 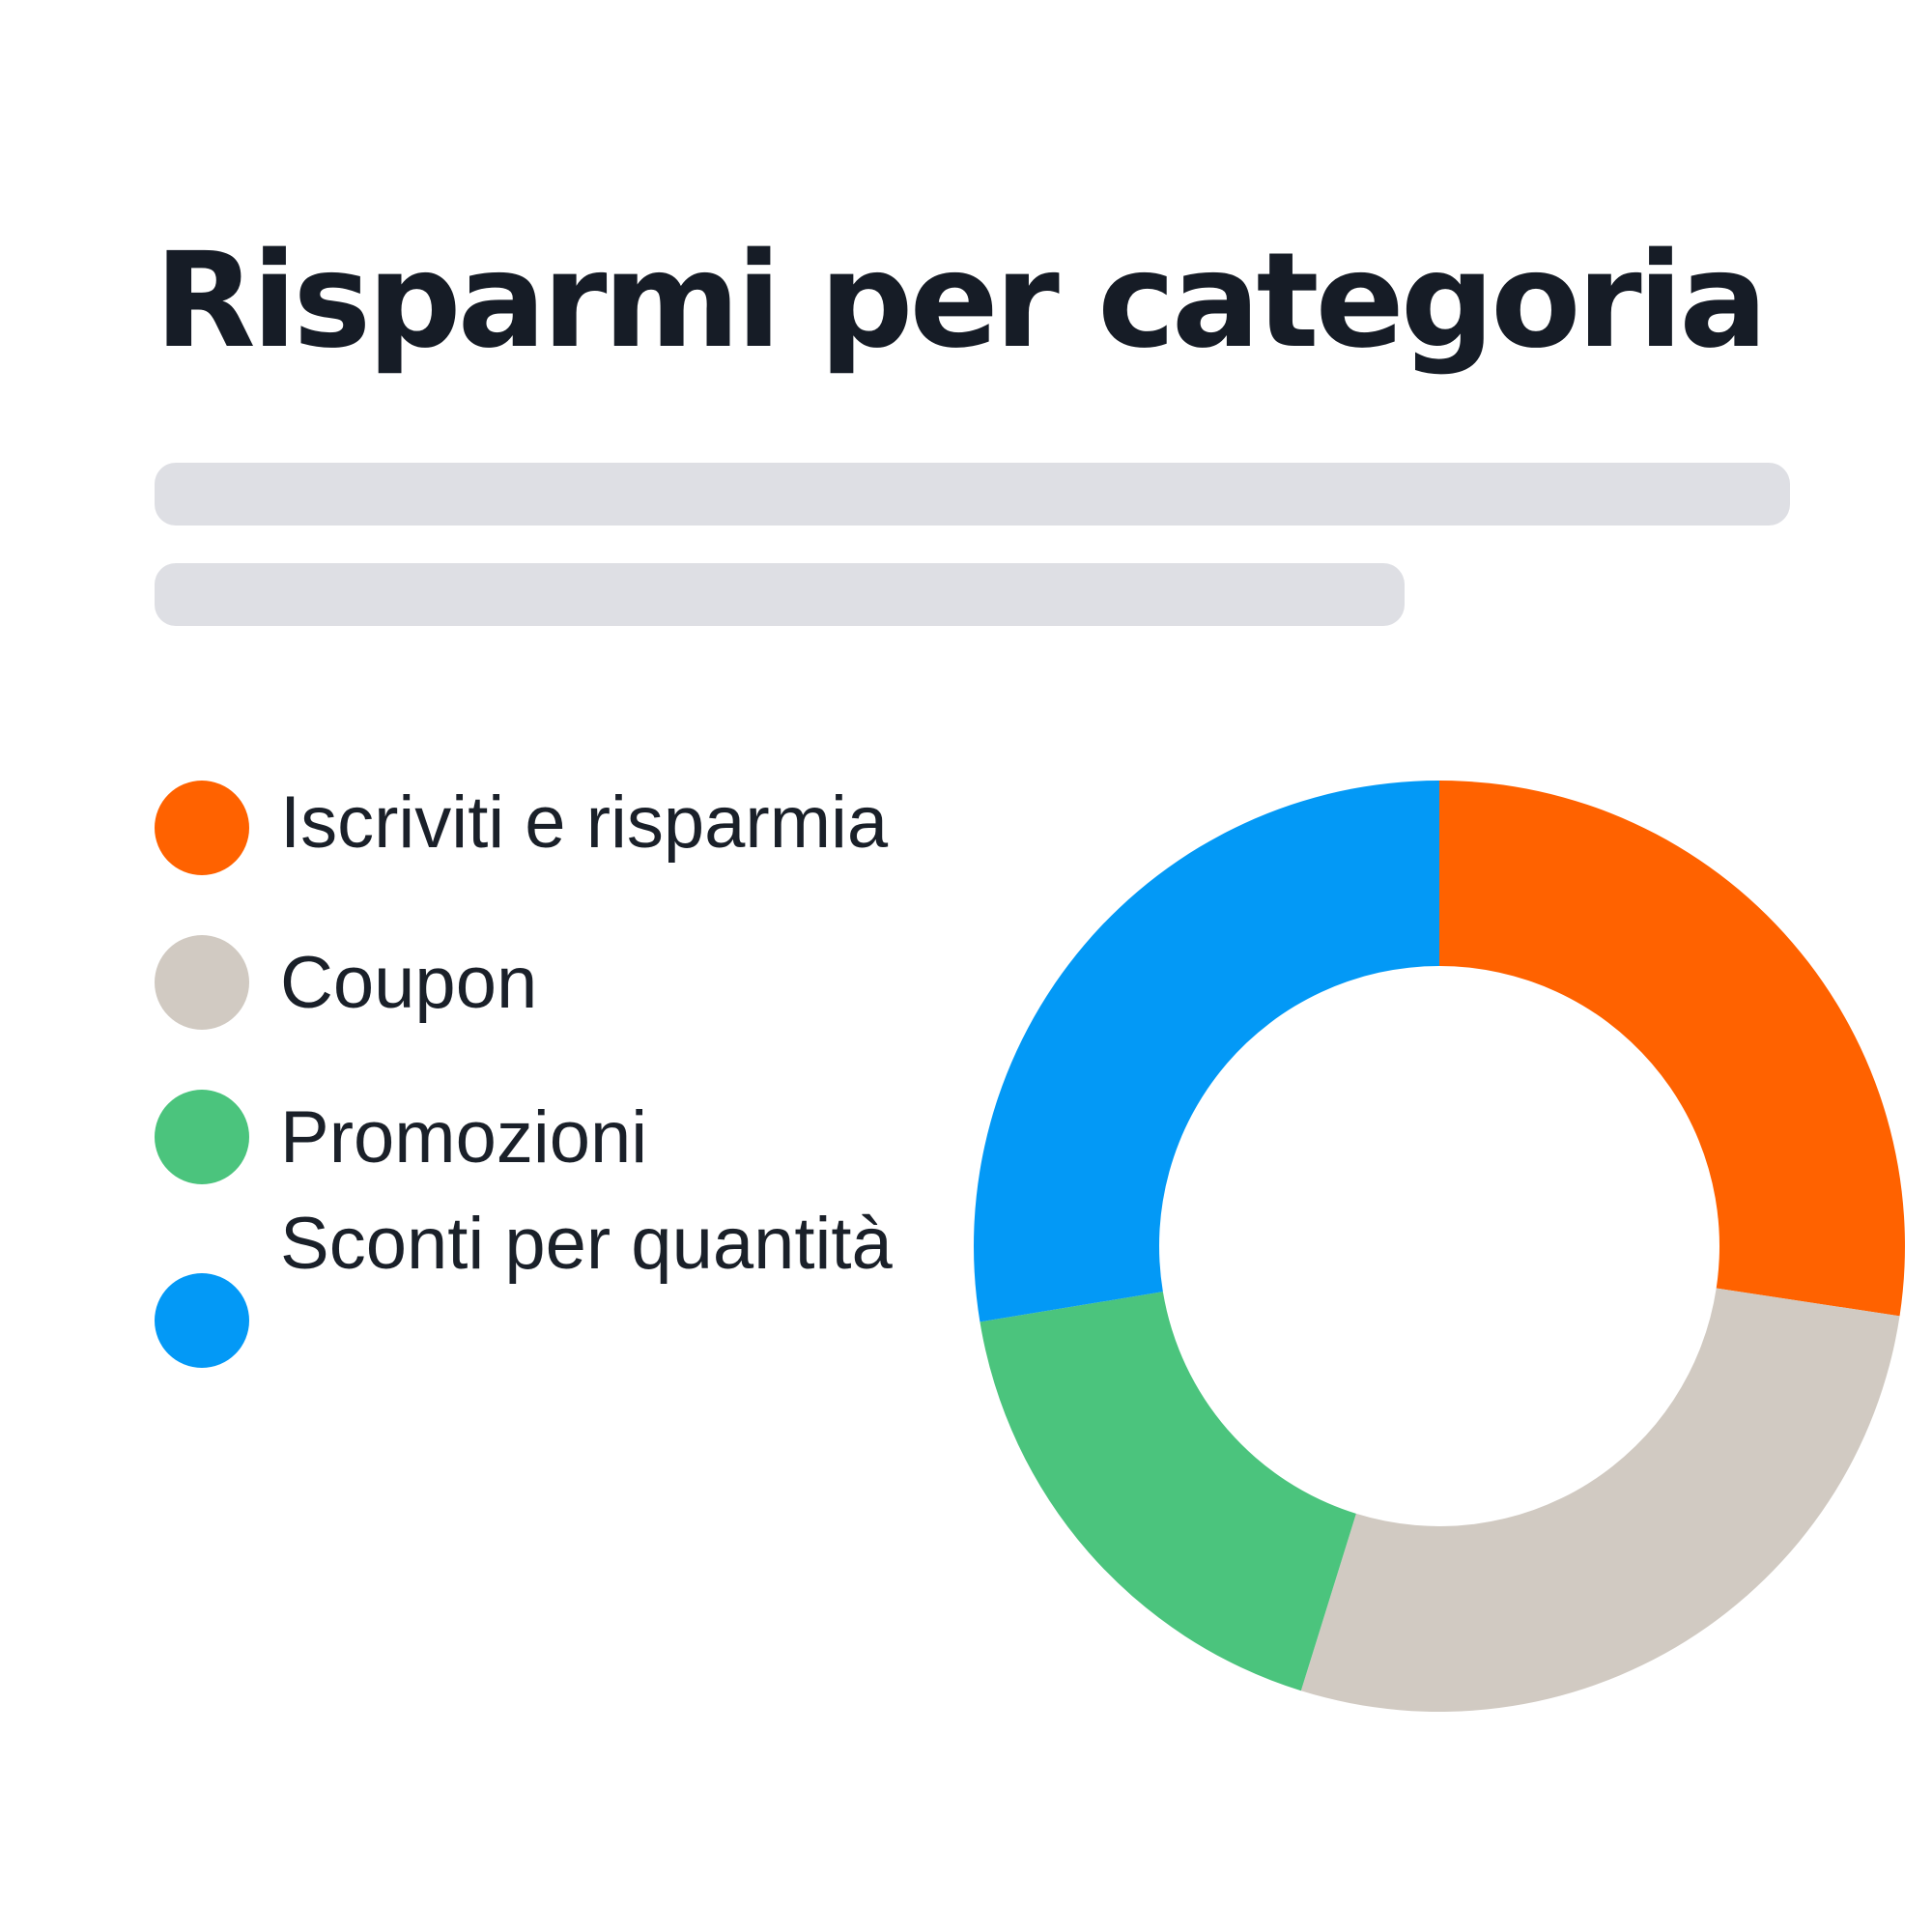 I want to click on legend-label: Iscriviti e risparmia, so click(x=584, y=822).